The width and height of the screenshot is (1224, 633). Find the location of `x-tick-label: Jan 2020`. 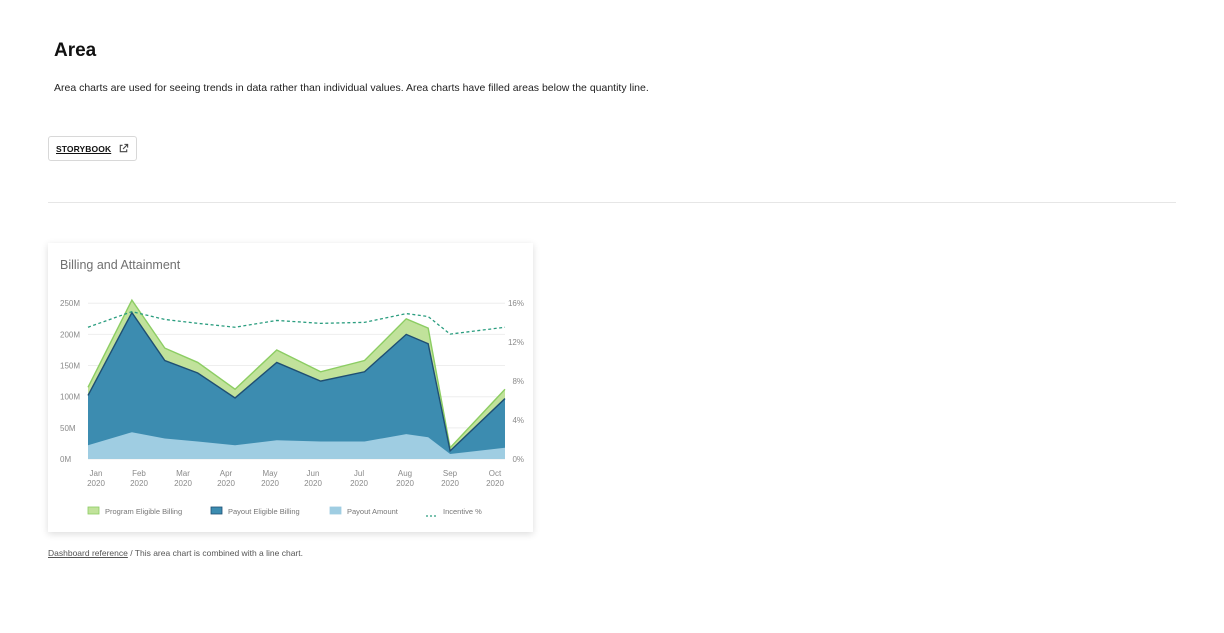

x-tick-label: Jan 2020 is located at coordinates (96, 478).